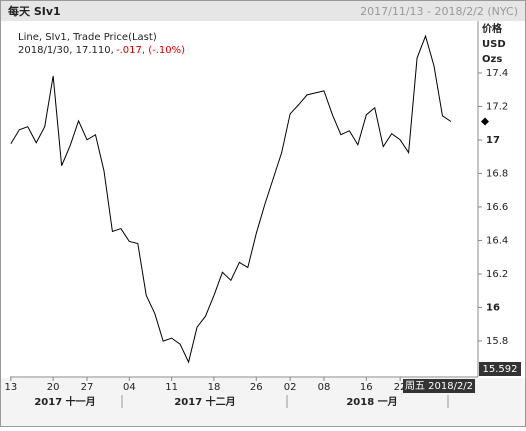  Describe the element at coordinates (497, 173) in the screenshot. I see `y-tick-label: 16.8` at that location.